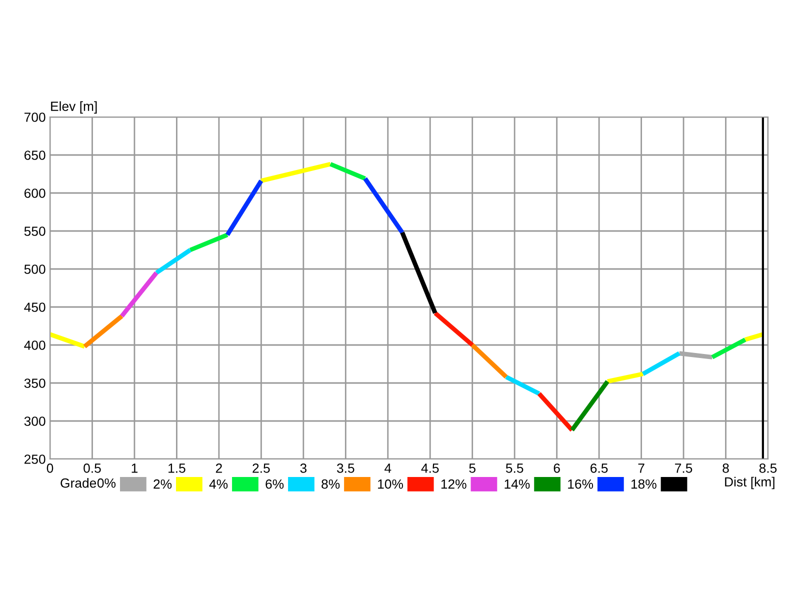 The width and height of the screenshot is (800, 600). What do you see at coordinates (35, 459) in the screenshot?
I see `y-tick-label: 250` at bounding box center [35, 459].